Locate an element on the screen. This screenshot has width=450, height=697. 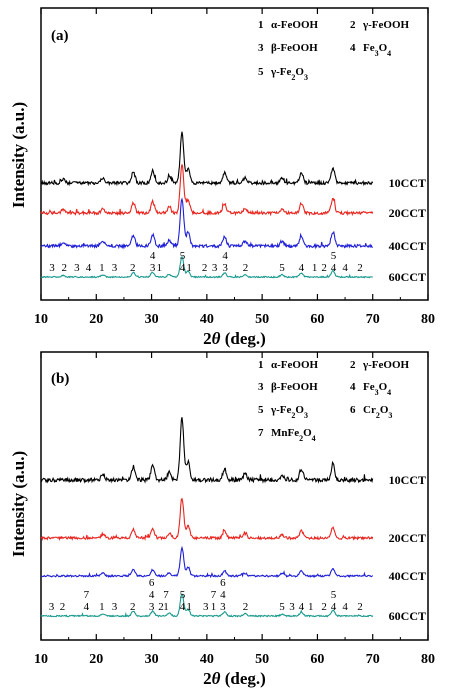
legend-number: 7 is located at coordinates (261, 433).